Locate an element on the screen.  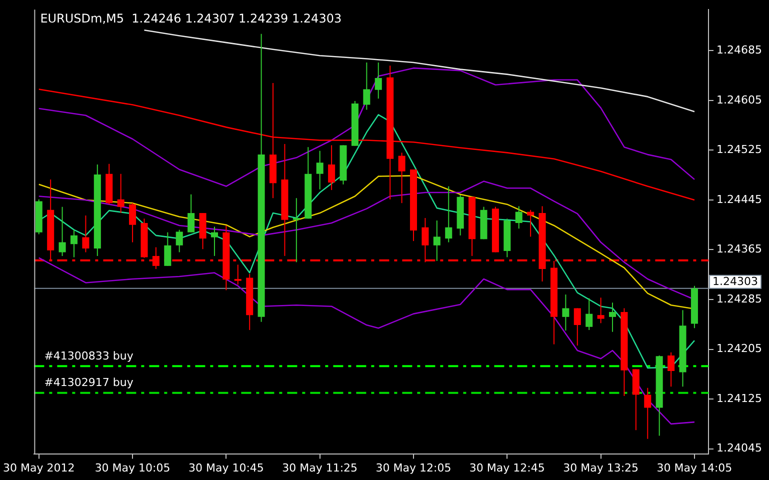
chart-title: EURUSDm,M5 1.24246 1.24307 1.24239 1.24303 is located at coordinates (191, 19).